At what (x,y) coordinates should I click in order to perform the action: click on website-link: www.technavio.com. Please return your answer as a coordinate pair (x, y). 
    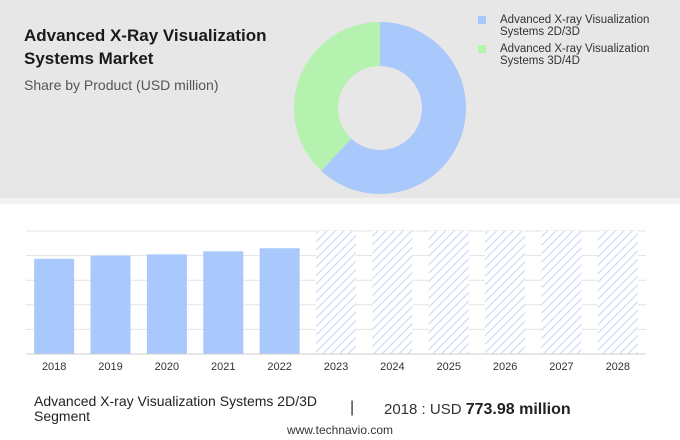
    Looking at the image, I should click on (340, 430).